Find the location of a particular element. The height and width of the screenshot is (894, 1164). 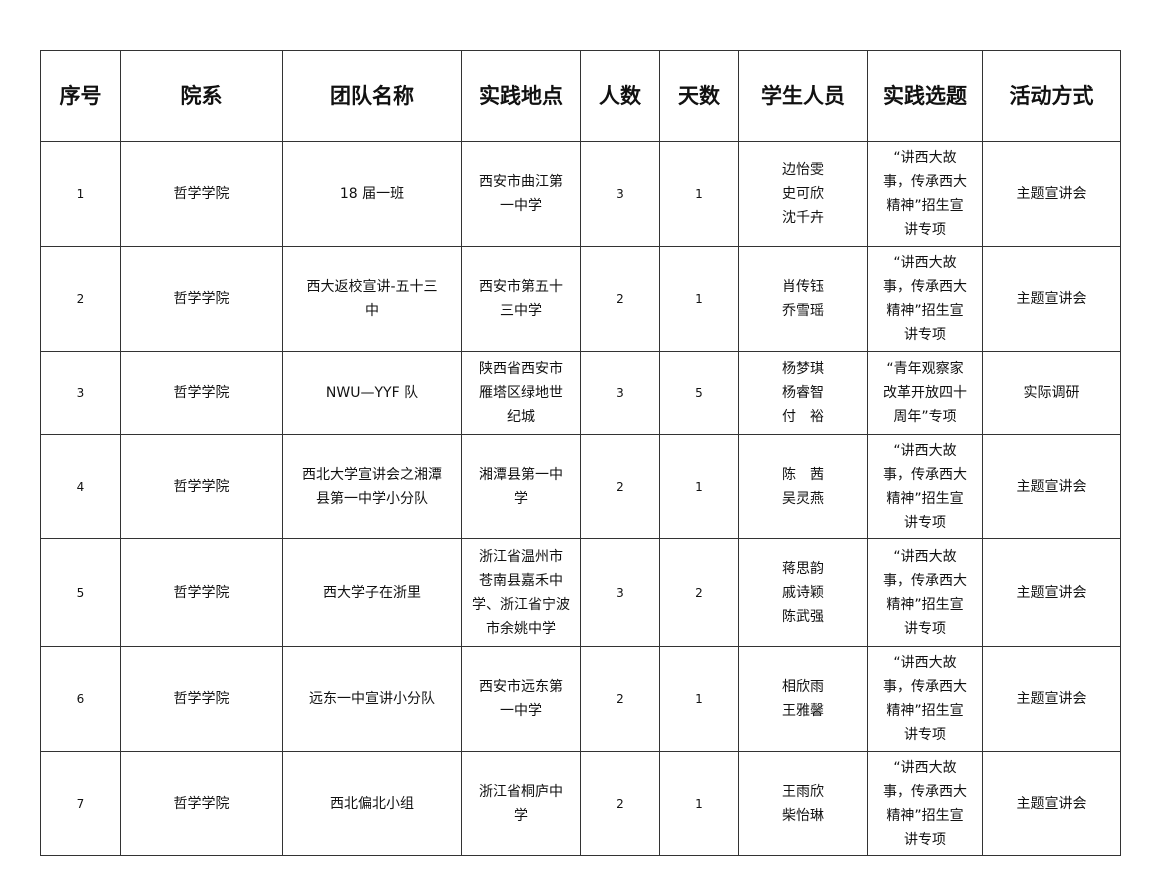

cell-location: 西安市曲江第 一中学 is located at coordinates (521, 194).